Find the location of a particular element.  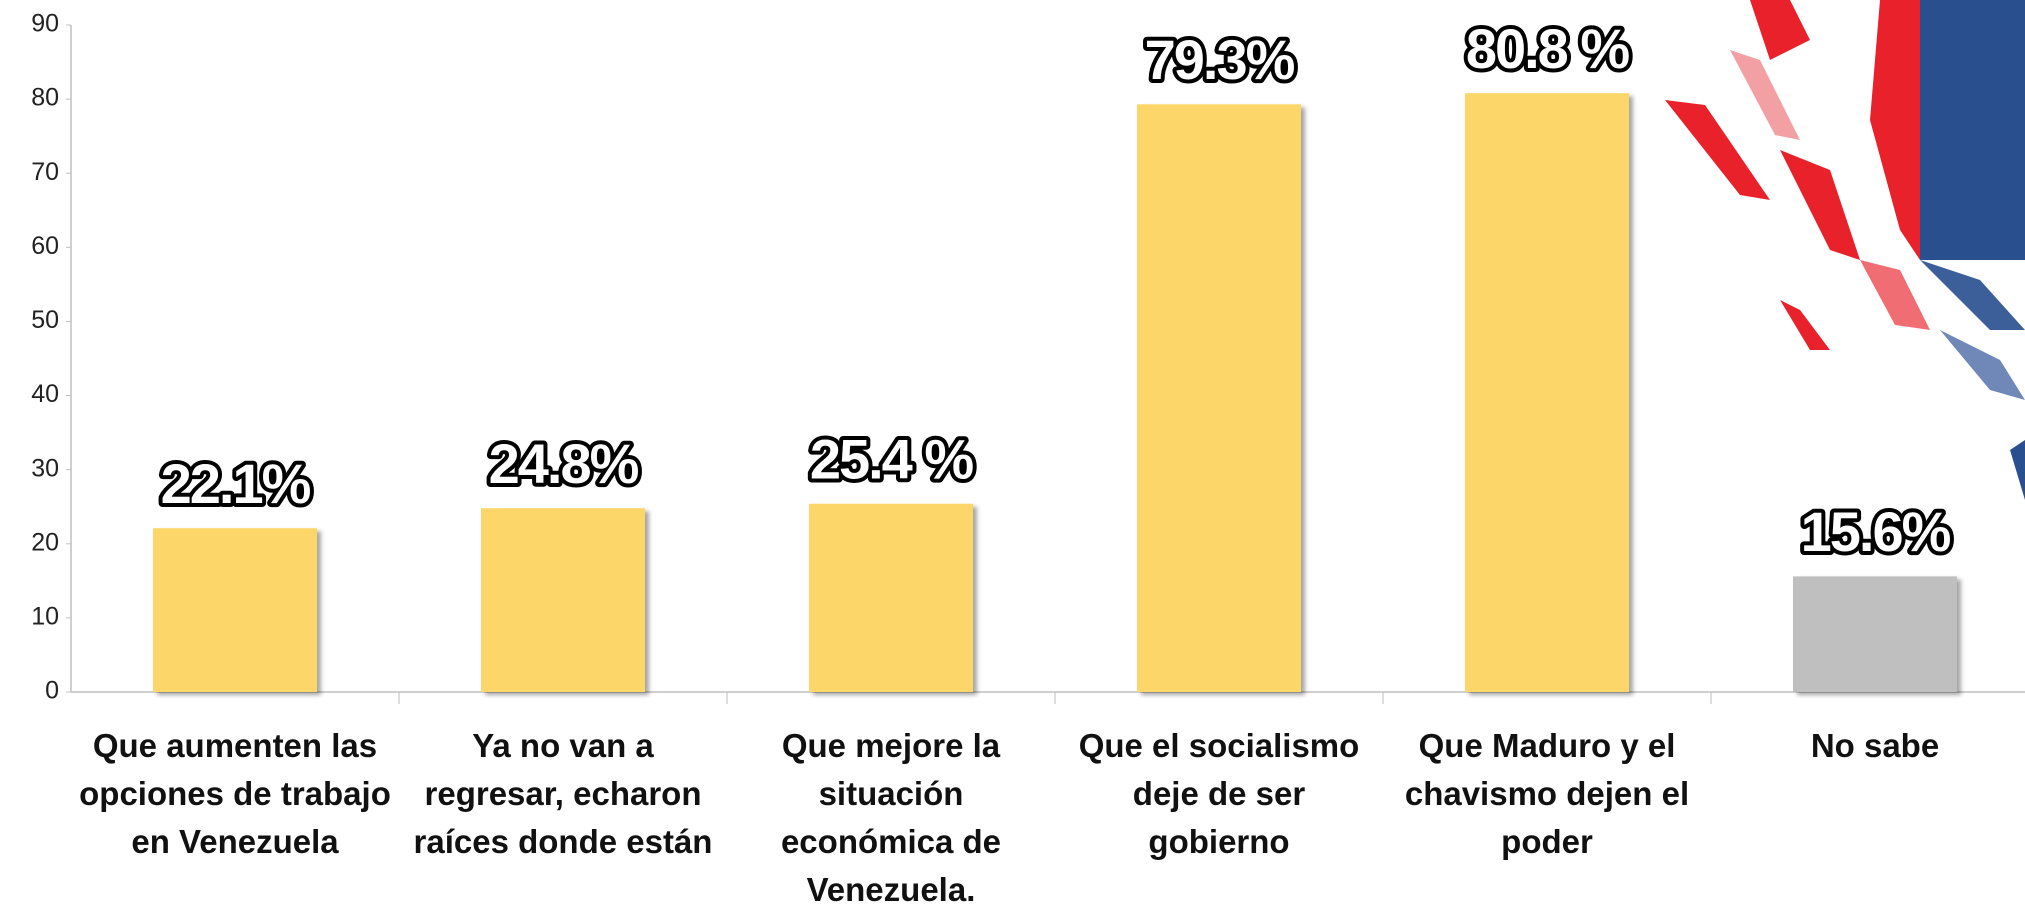

y-tick-label: 20 is located at coordinates (45, 542).